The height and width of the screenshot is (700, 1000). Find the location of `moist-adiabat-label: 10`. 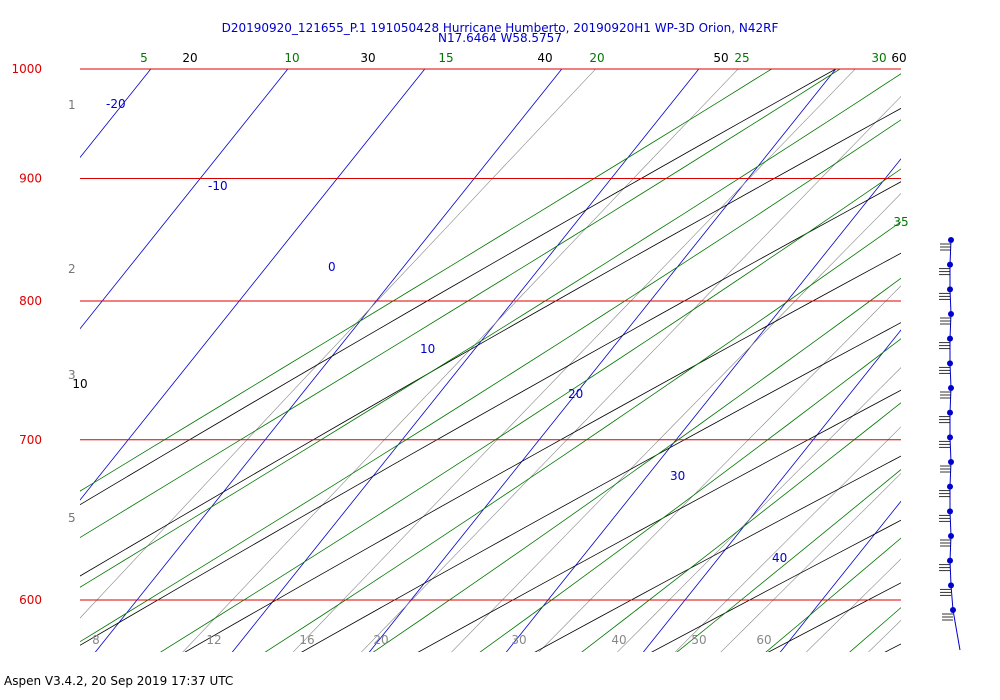

moist-adiabat-label: 10 is located at coordinates (291, 58).